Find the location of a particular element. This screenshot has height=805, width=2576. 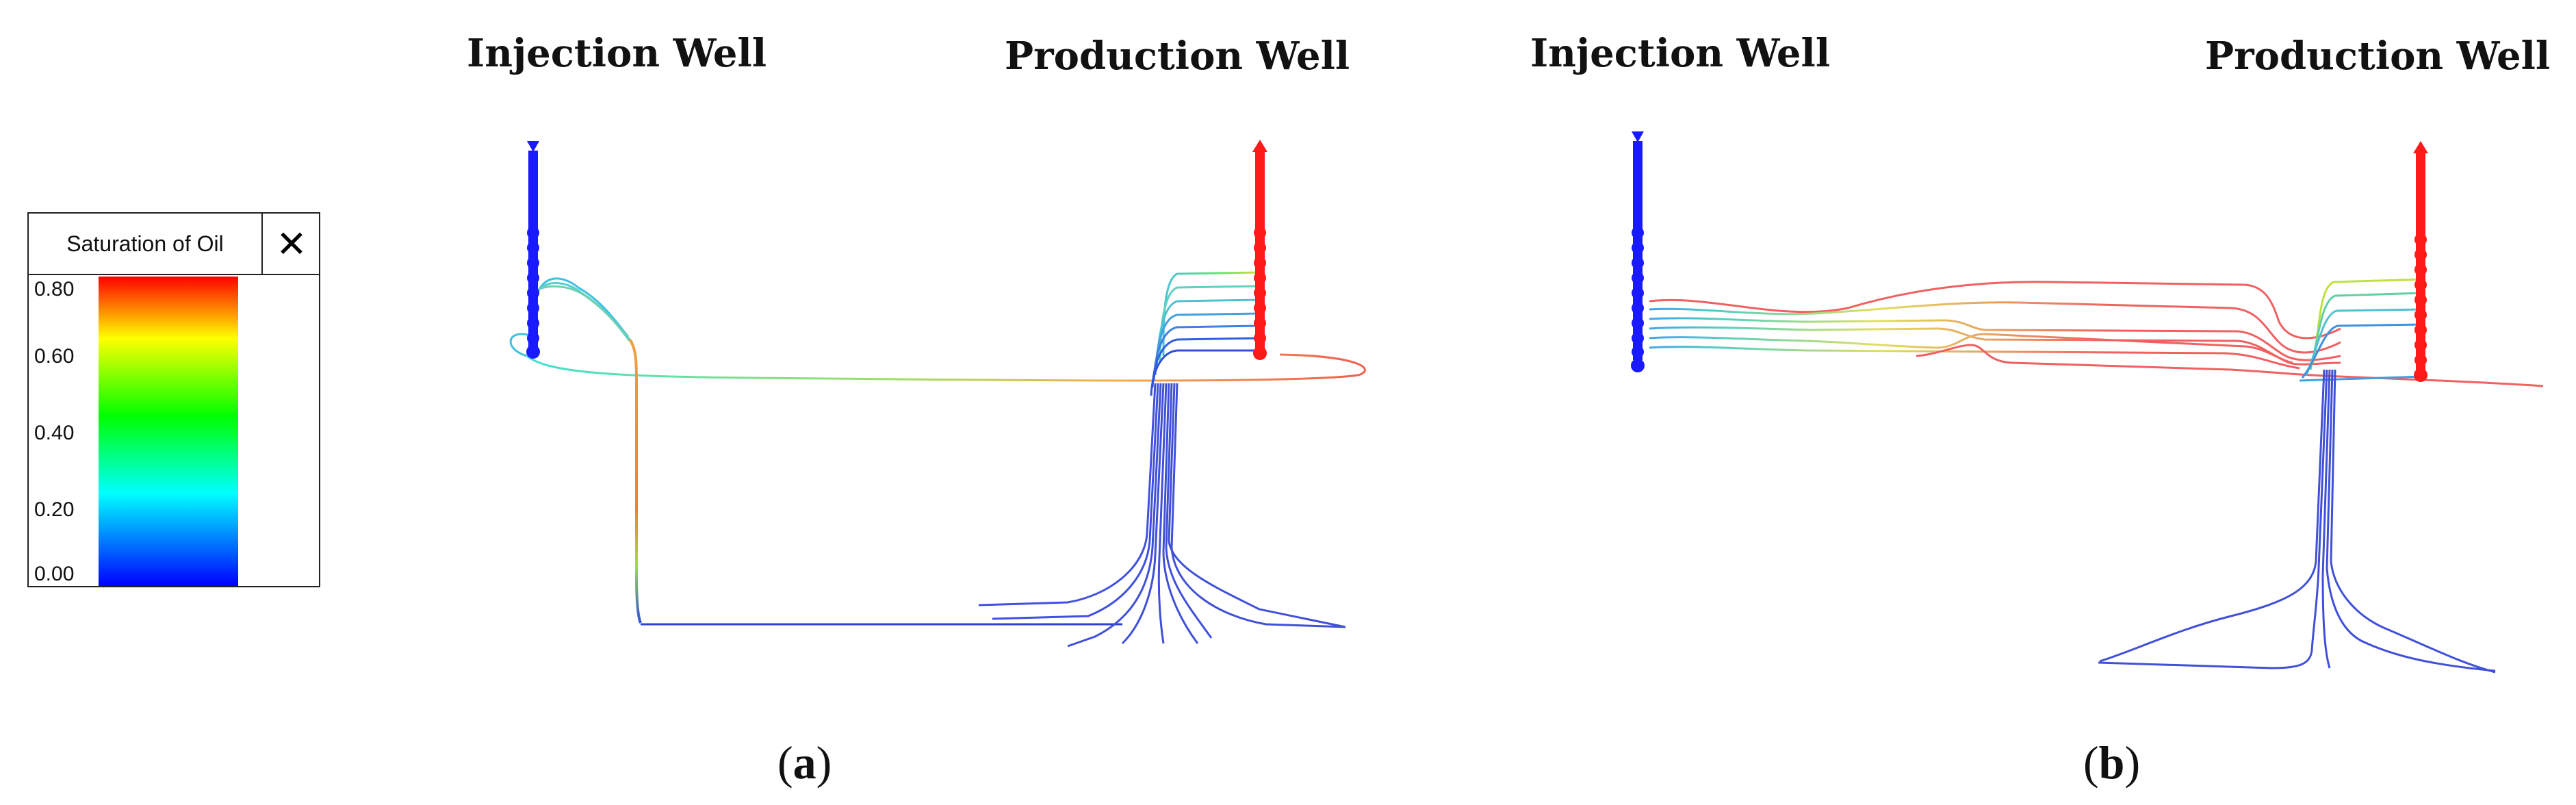

panel-b-production-well is located at coordinates (2420, 261).